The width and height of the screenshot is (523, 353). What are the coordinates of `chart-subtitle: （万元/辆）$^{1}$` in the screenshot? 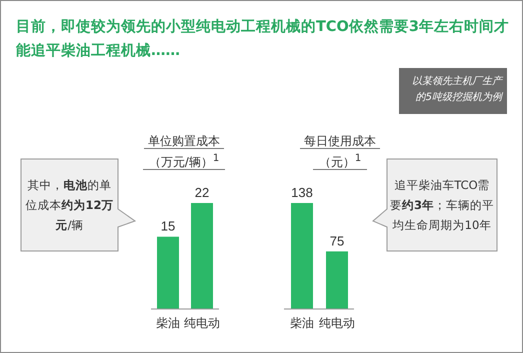 It's located at (184, 161).